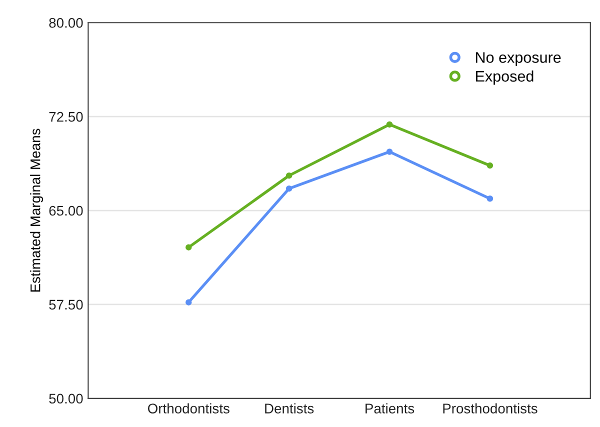 The width and height of the screenshot is (600, 427). Describe the element at coordinates (66, 399) in the screenshot. I see `y-tick-label: 50.00` at that location.